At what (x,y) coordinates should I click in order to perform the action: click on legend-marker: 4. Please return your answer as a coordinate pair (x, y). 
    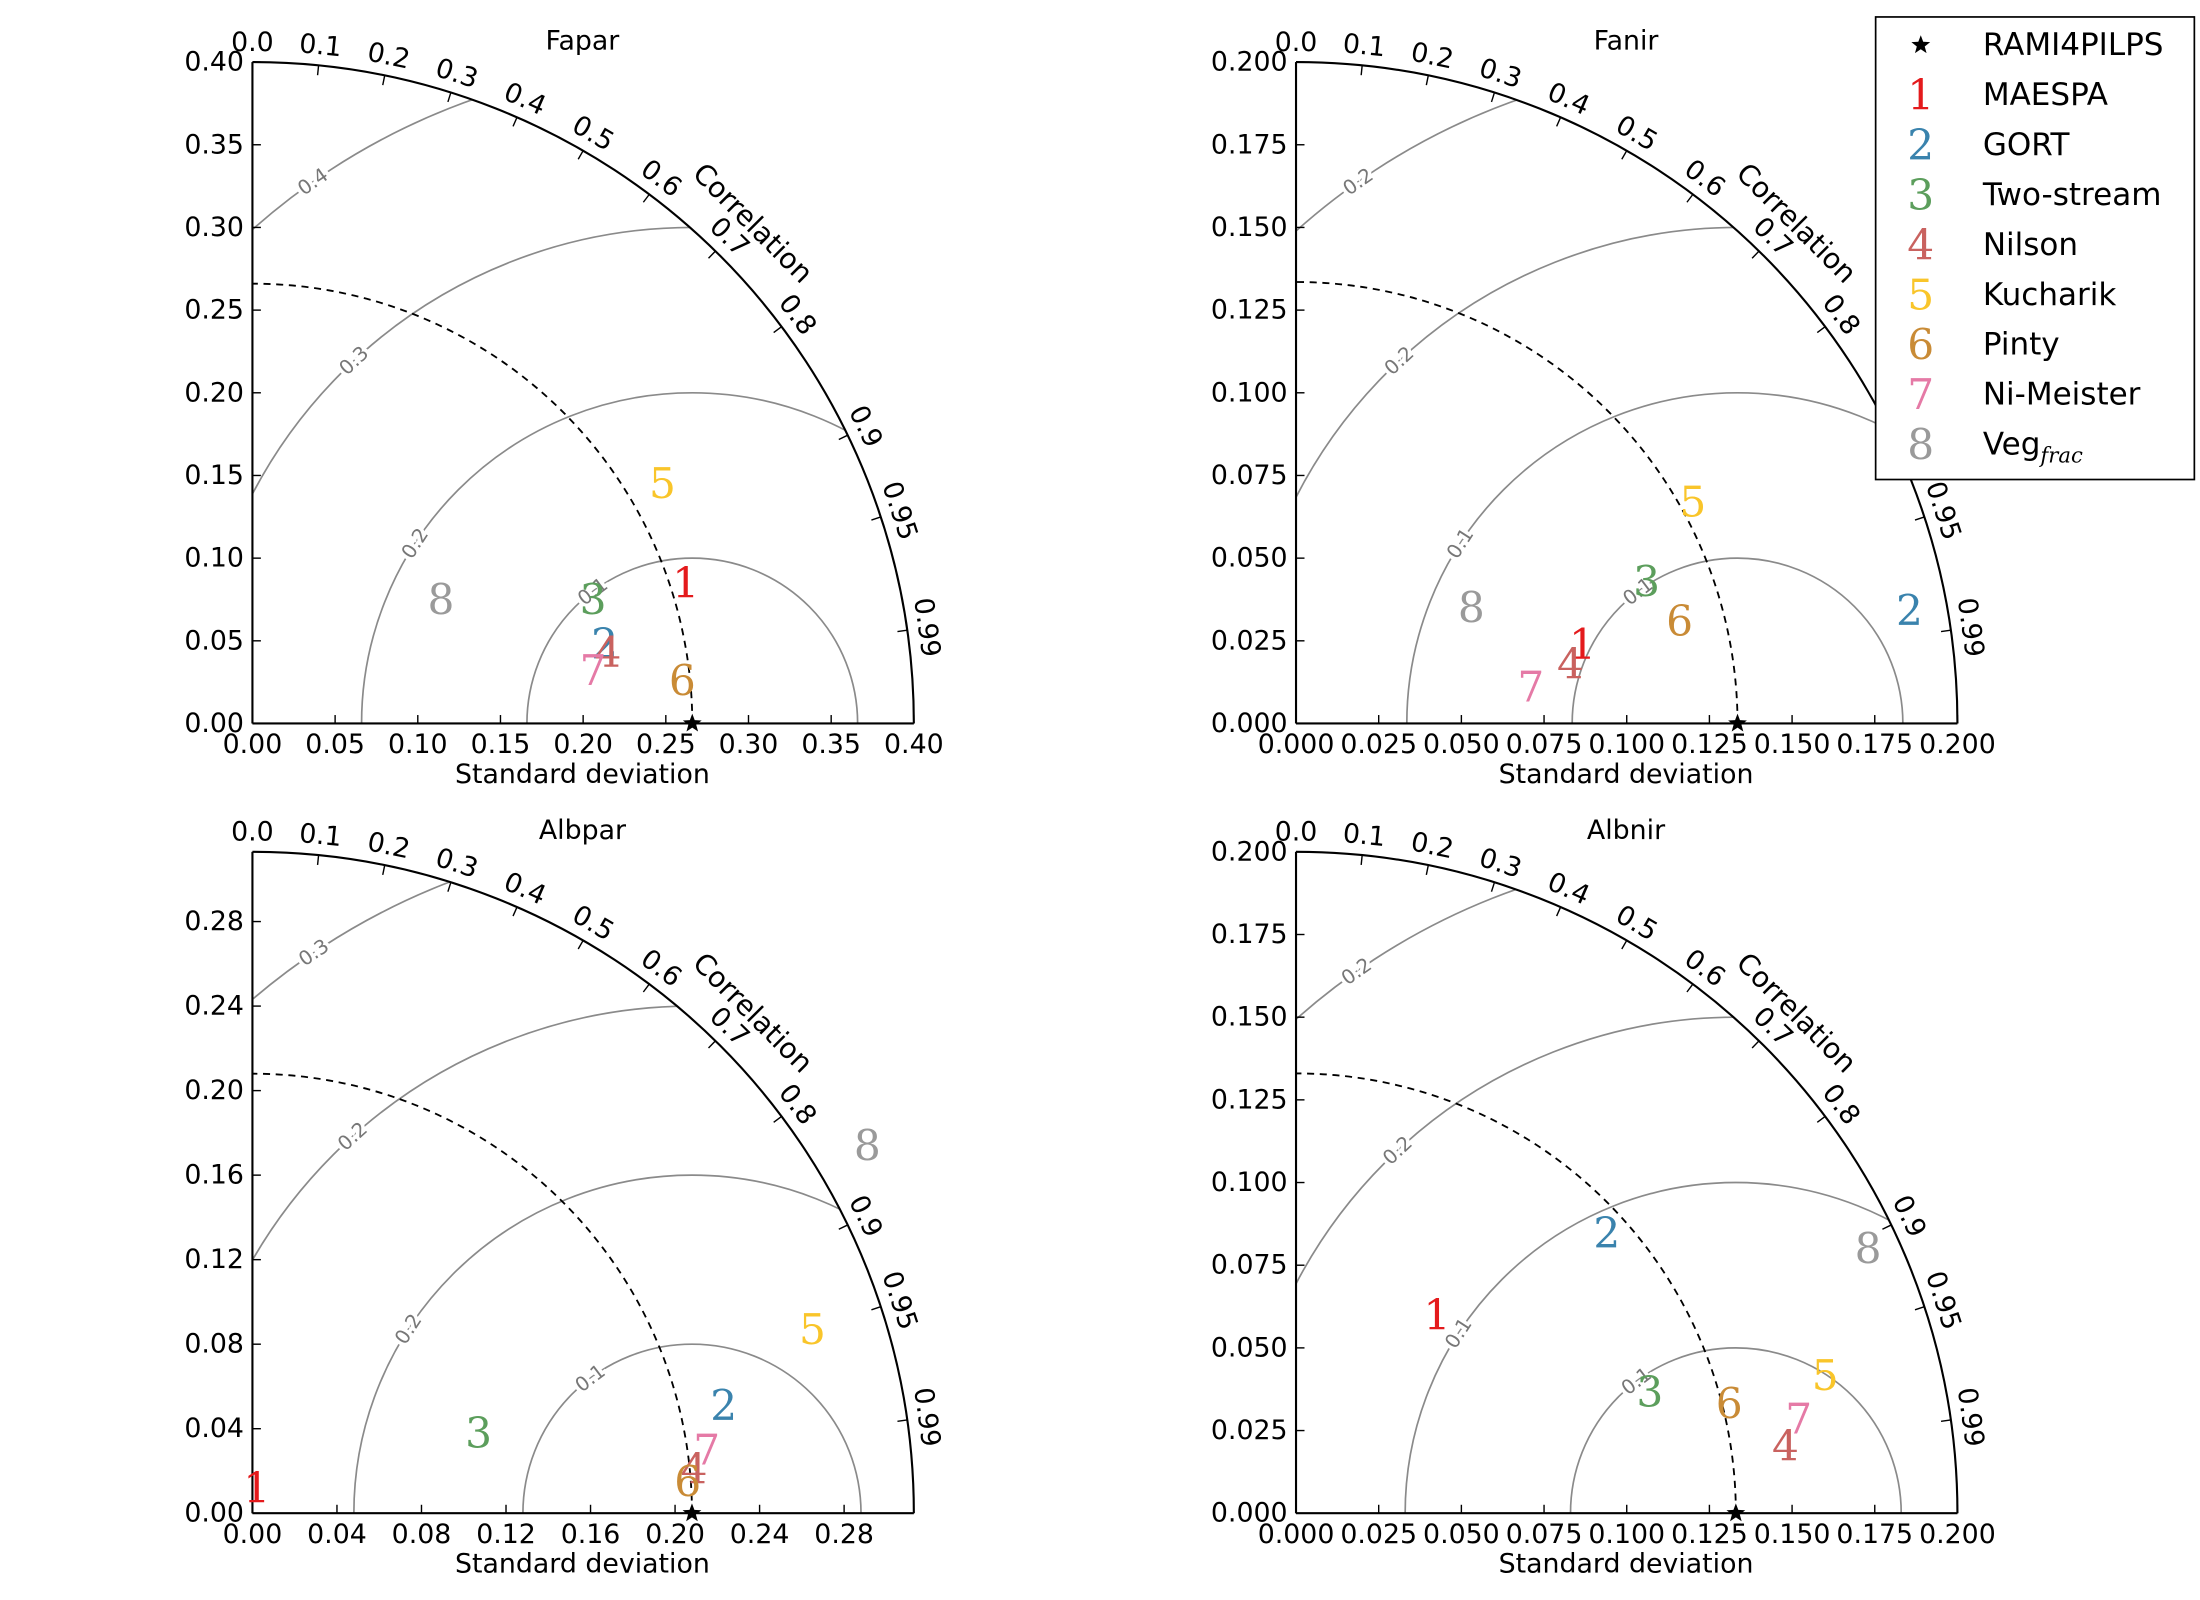
    Looking at the image, I should click on (1920, 244).